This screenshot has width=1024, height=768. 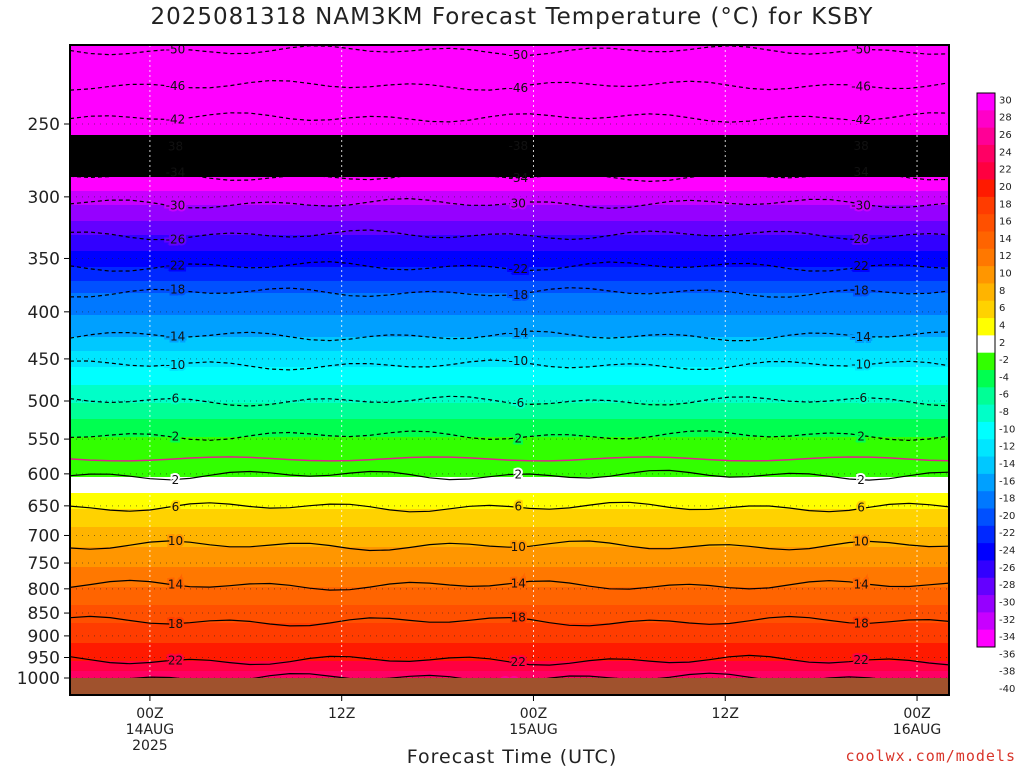 I want to click on x-tick-label: 12Z, so click(x=341, y=714).